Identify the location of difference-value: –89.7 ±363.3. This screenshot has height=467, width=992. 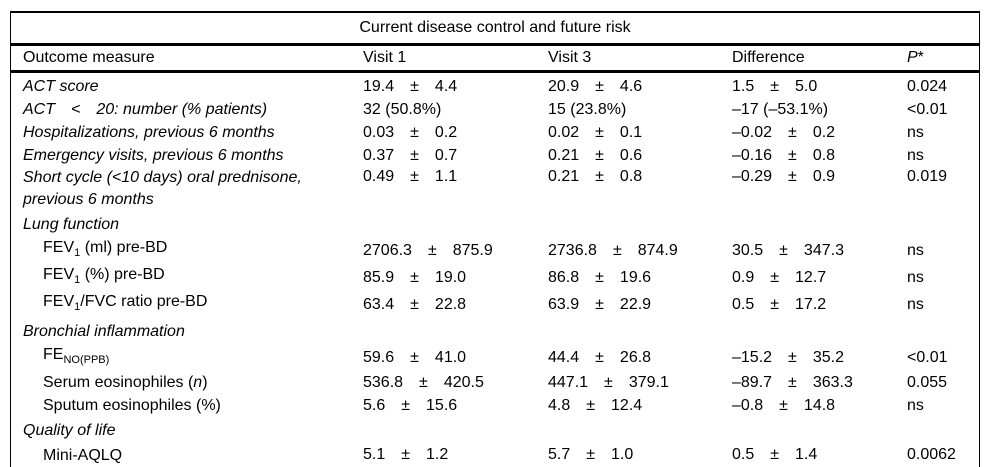
(819, 383).